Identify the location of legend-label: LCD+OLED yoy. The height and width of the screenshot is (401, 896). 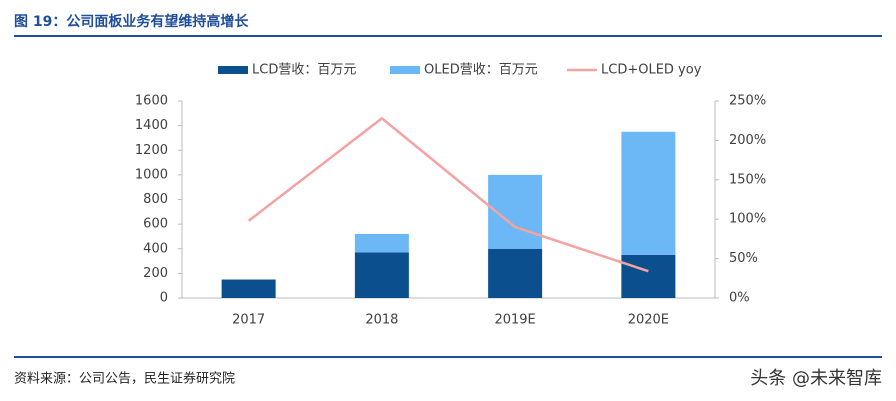
(651, 70).